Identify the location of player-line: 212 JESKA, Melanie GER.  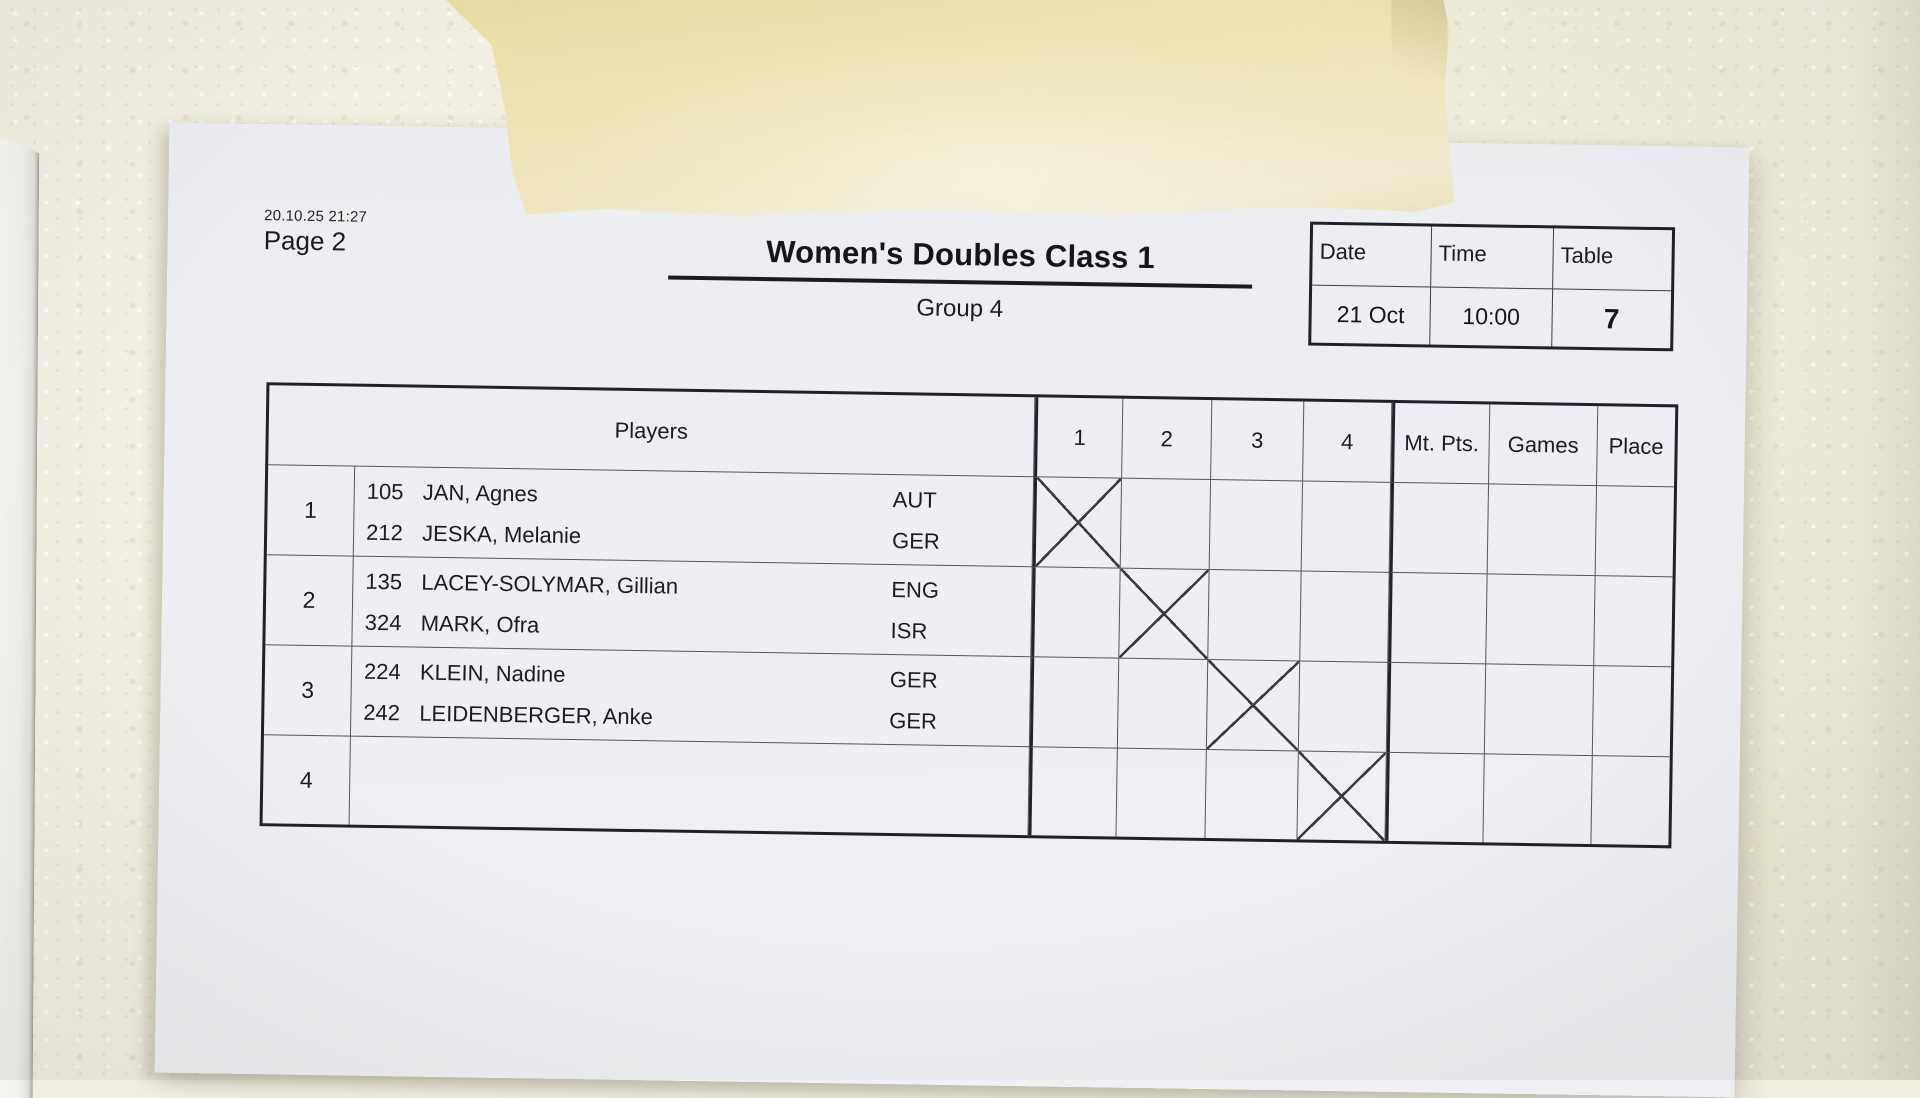
(693, 537).